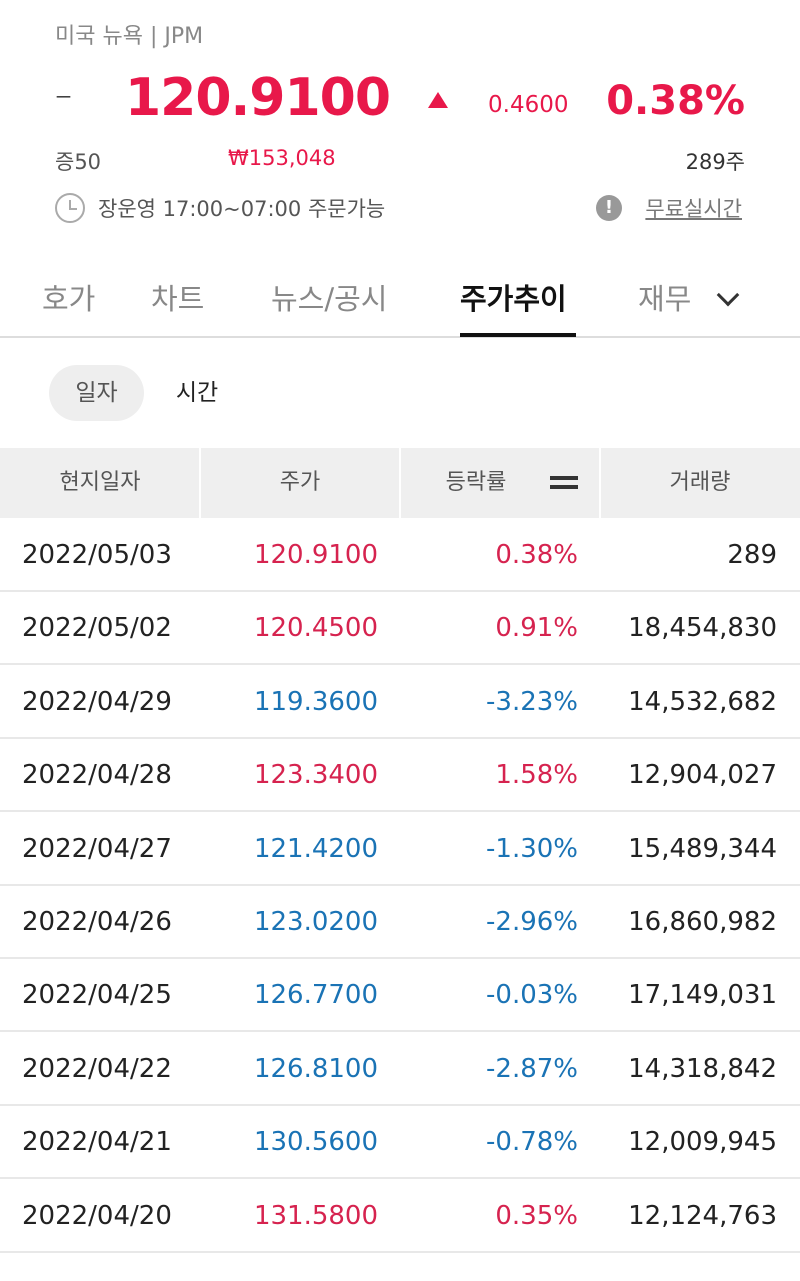 Image resolution: width=800 pixels, height=1281 pixels. What do you see at coordinates (438, 100) in the screenshot?
I see `up-arrow-icon` at bounding box center [438, 100].